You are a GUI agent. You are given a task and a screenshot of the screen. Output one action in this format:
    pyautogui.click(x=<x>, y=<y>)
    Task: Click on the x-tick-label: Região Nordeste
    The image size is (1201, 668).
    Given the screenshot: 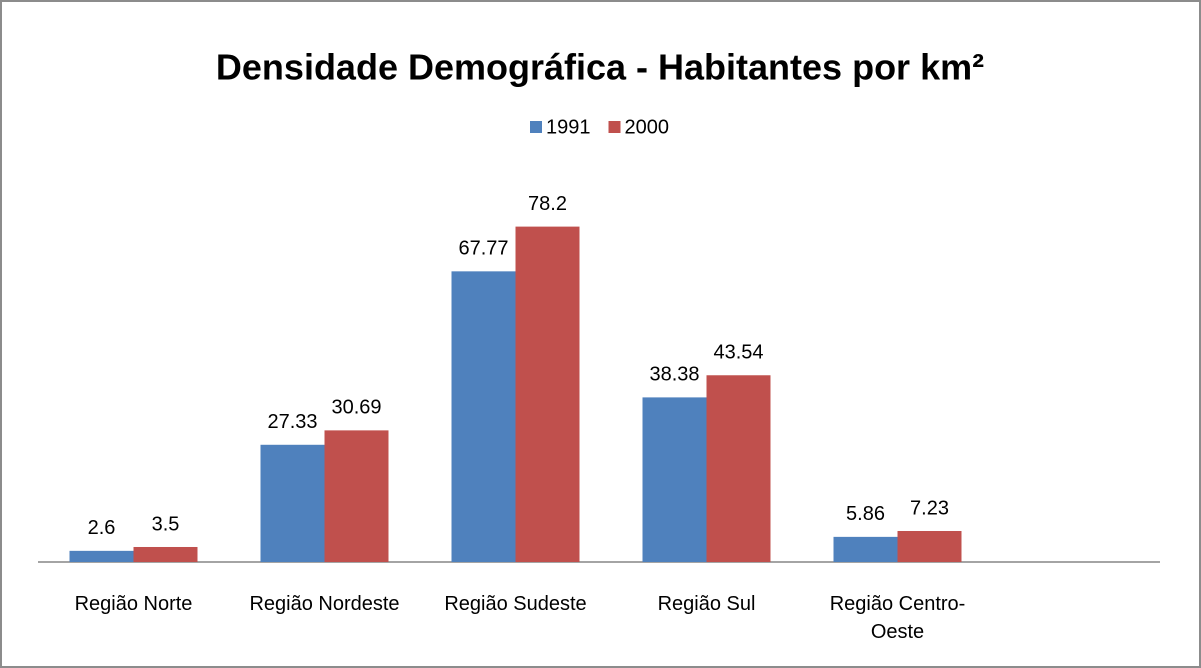 What is the action you would take?
    pyautogui.click(x=324, y=604)
    